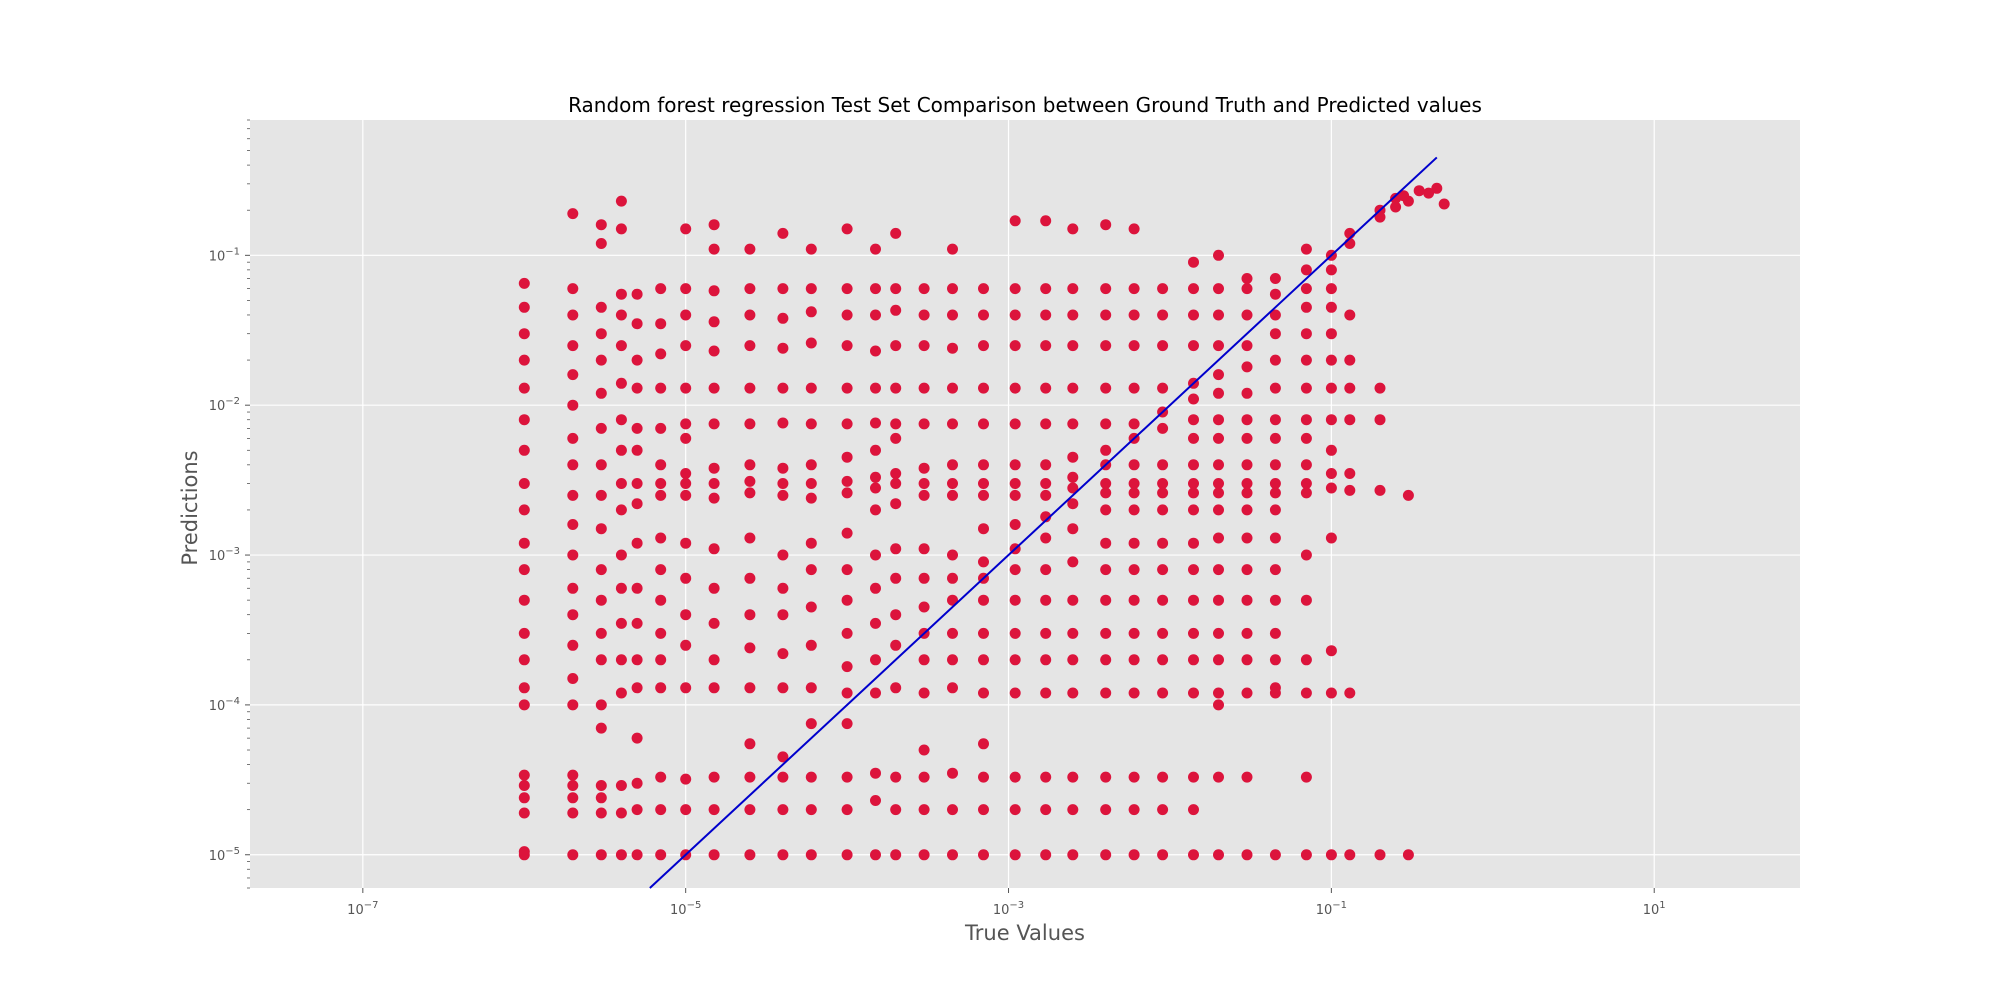 Image resolution: width=2000 pixels, height=1000 pixels. Describe the element at coordinates (362, 909) in the screenshot. I see `x-tick-label: 10−7` at that location.